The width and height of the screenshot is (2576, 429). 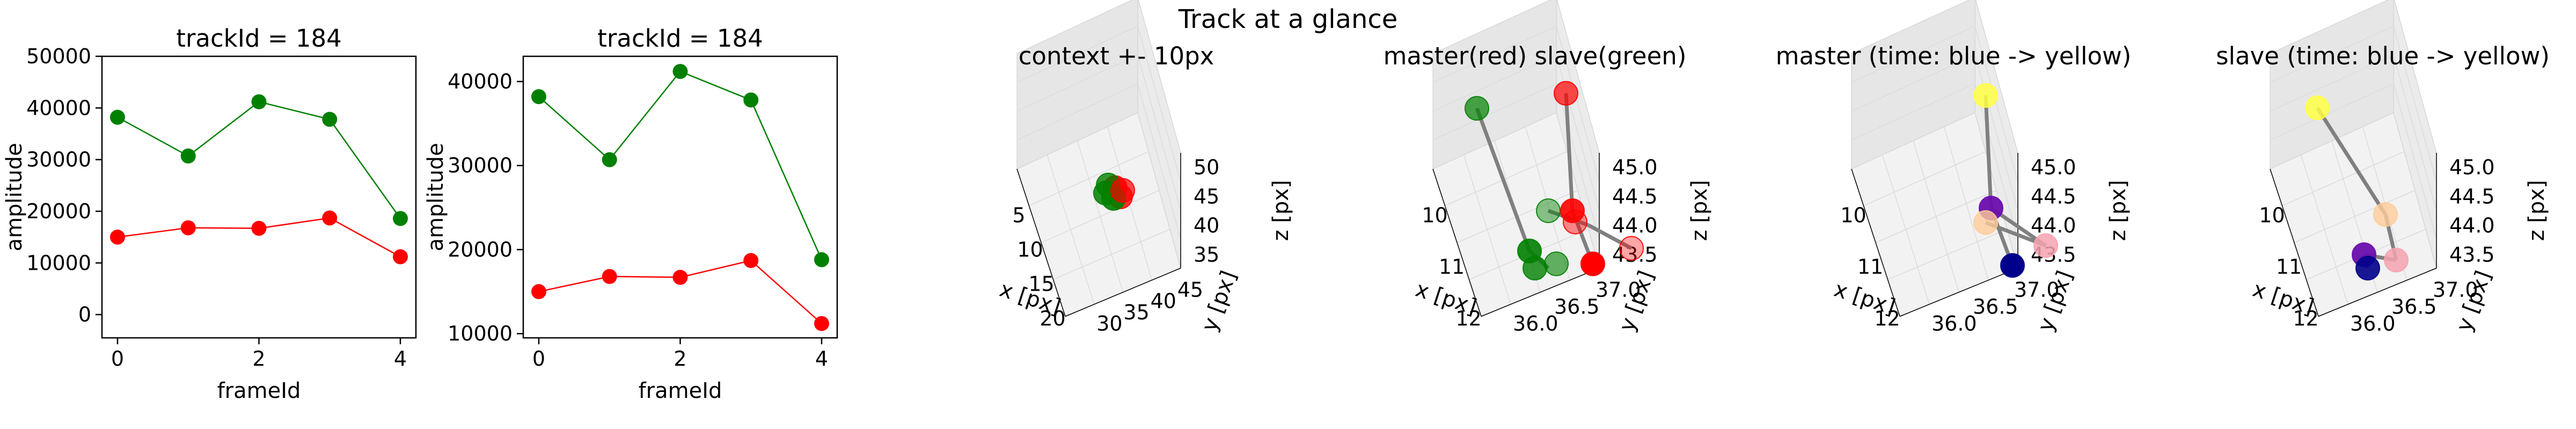 What do you see at coordinates (58, 211) in the screenshot?
I see `y-tick-label: 20000` at bounding box center [58, 211].